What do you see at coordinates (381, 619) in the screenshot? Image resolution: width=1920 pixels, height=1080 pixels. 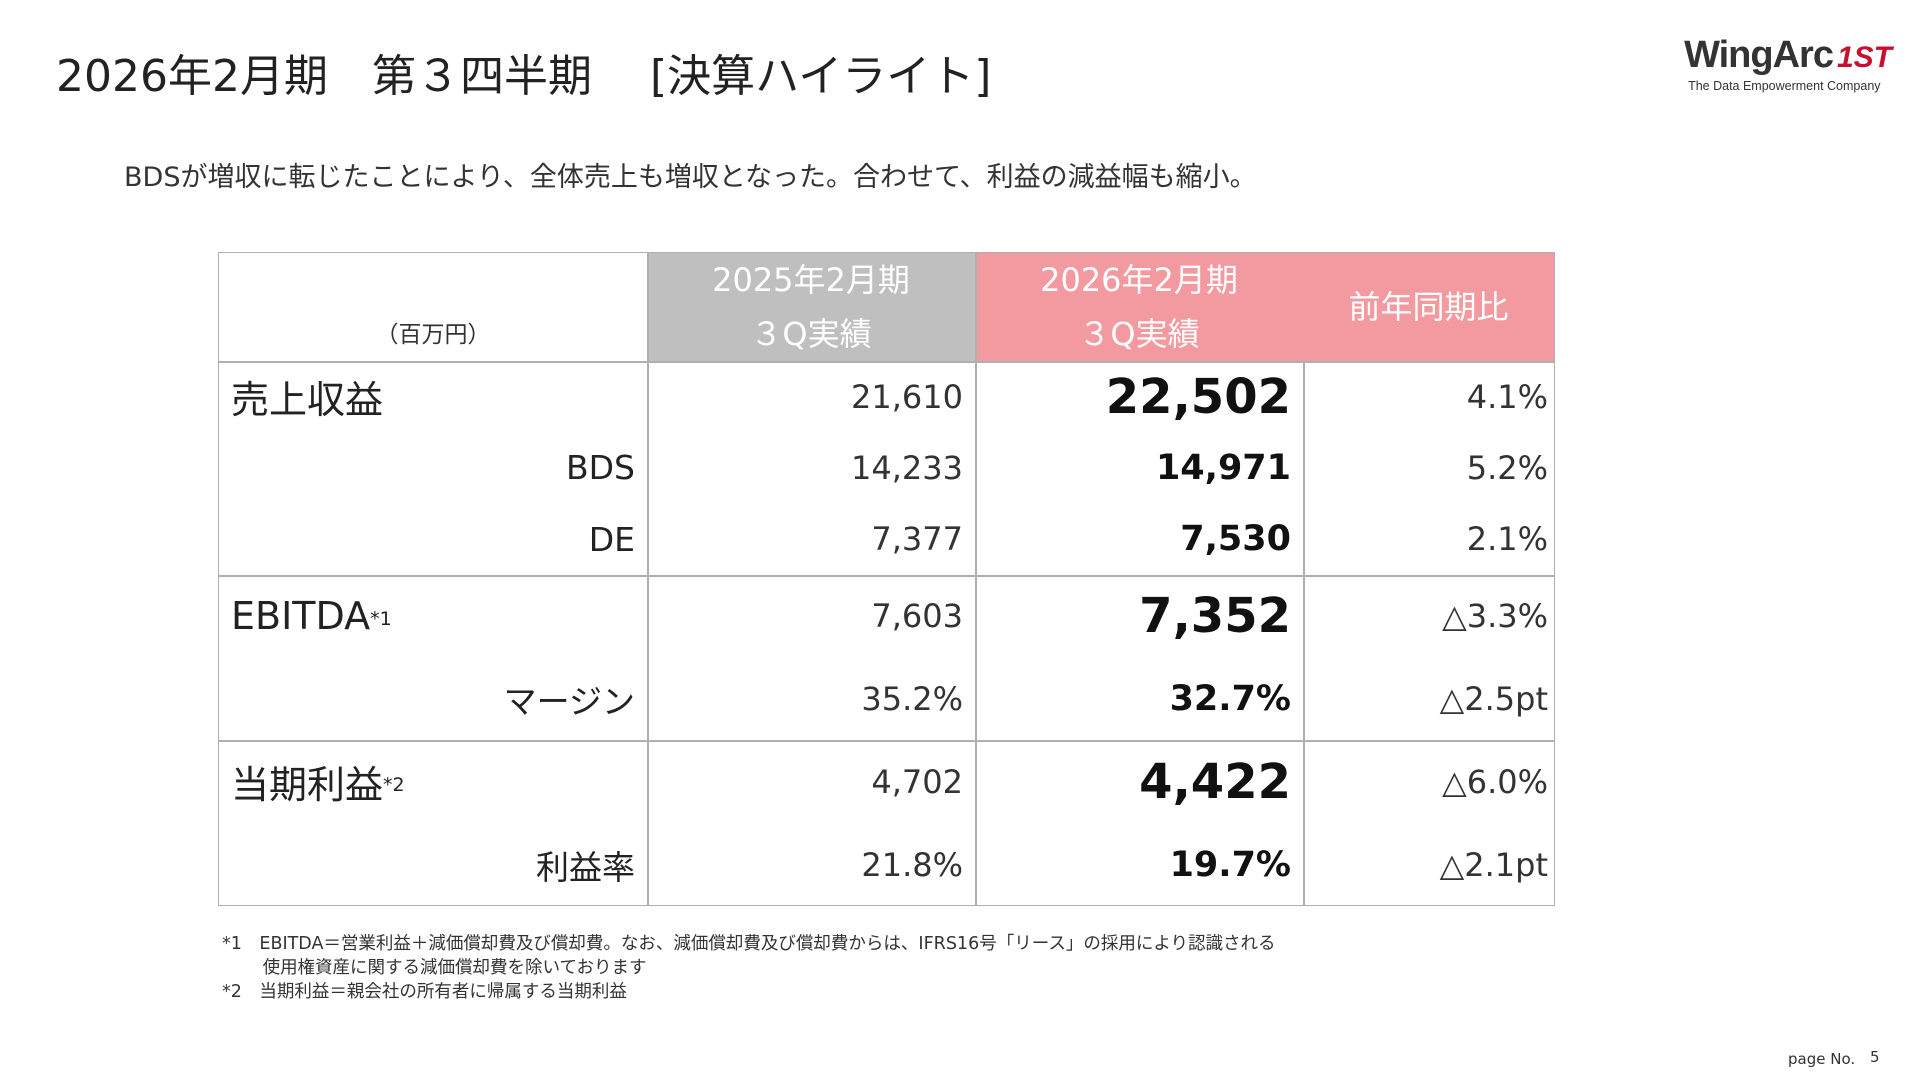 I see `footnote-ref: *1` at bounding box center [381, 619].